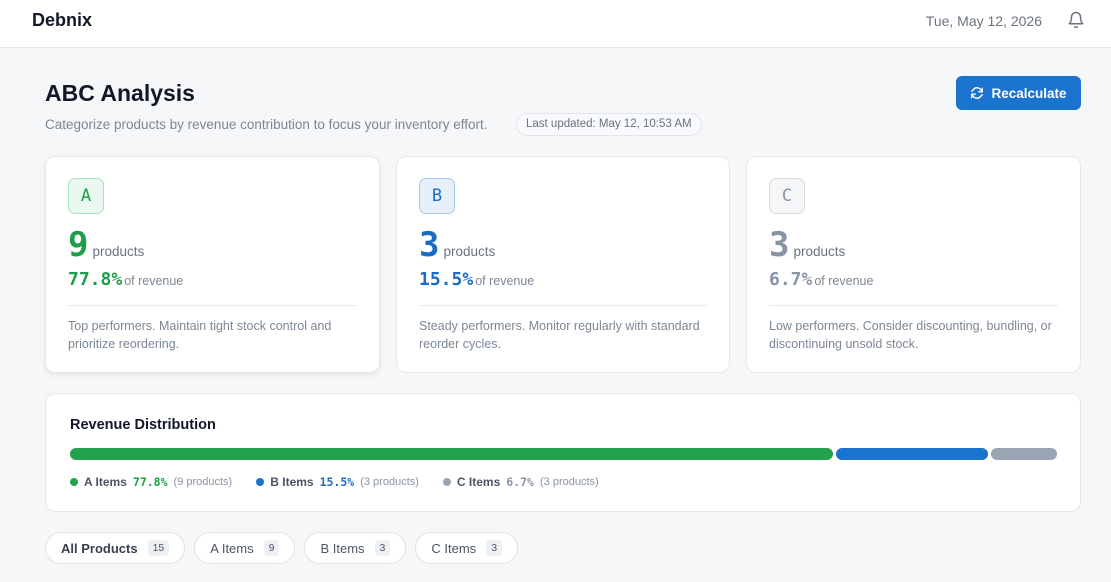 Image resolution: width=1111 pixels, height=582 pixels. What do you see at coordinates (271, 548) in the screenshot?
I see `tab-count: 9` at bounding box center [271, 548].